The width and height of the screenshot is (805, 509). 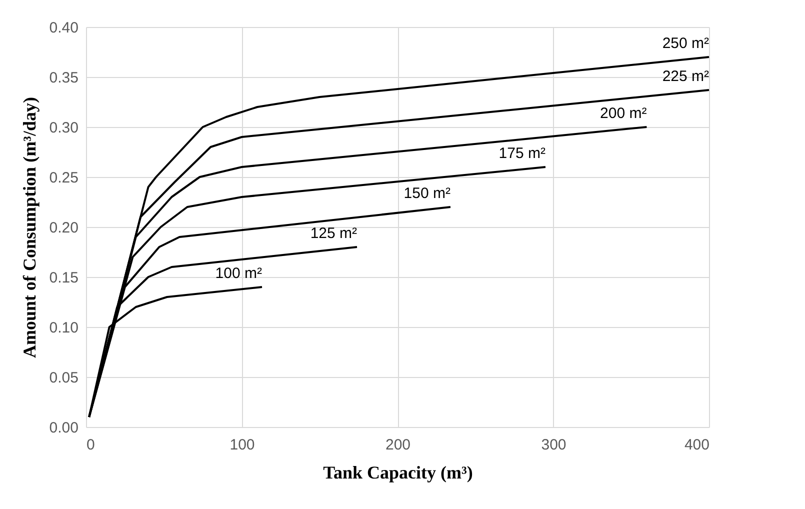 I want to click on y-tick-label: 0.15, so click(x=63, y=278).